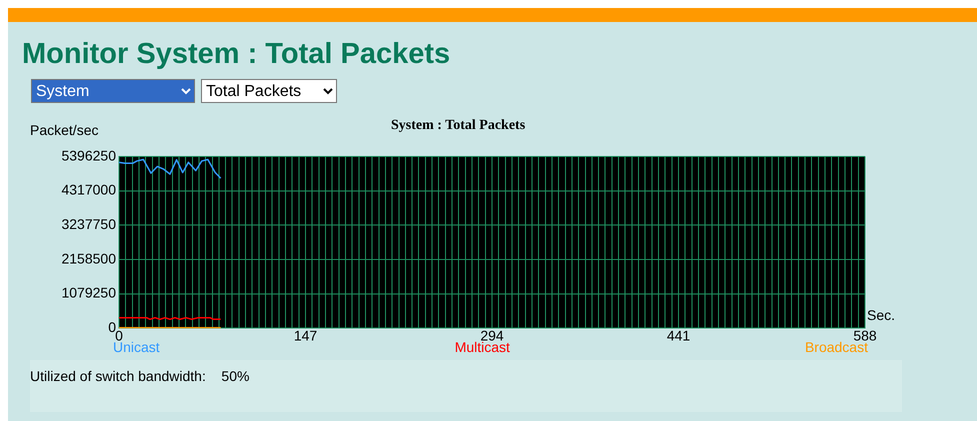  What do you see at coordinates (865, 335) in the screenshot?
I see `x-tick-label: 588` at bounding box center [865, 335].